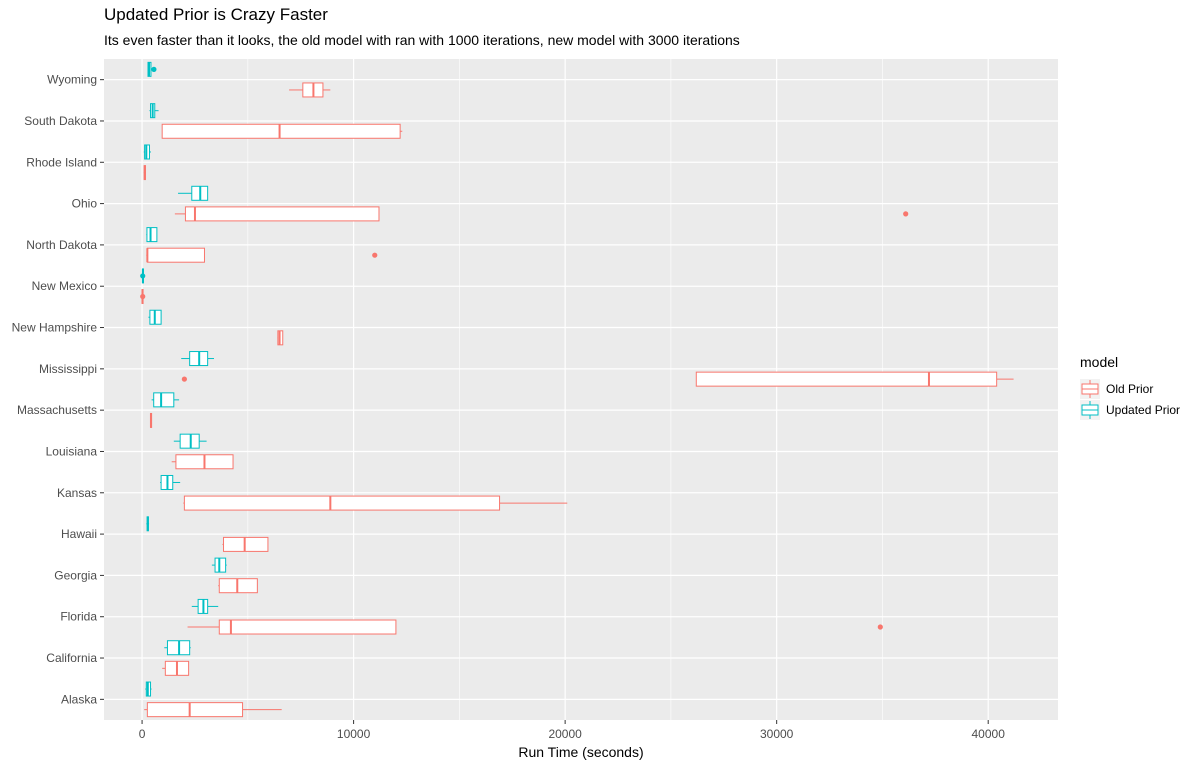  I want to click on x-tick-label: 30000, so click(777, 734).